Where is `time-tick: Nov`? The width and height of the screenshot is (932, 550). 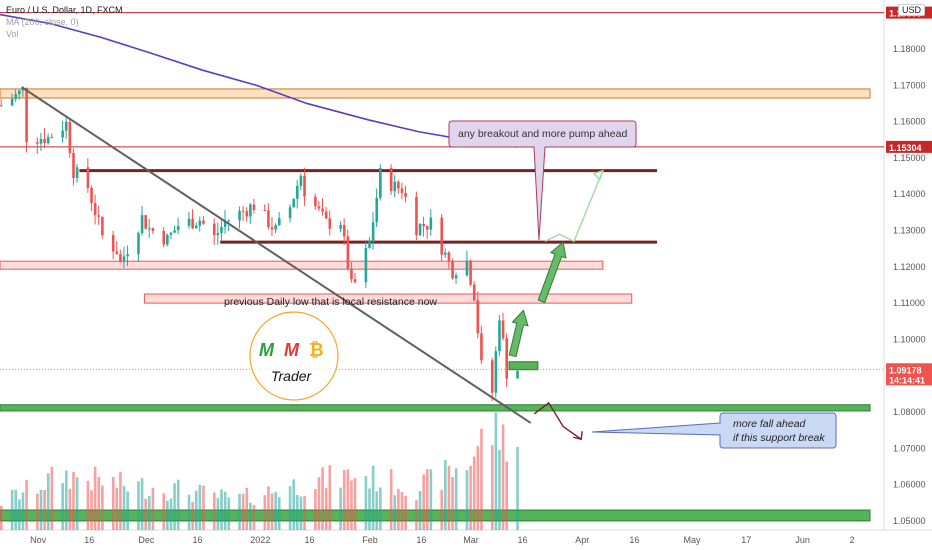
time-tick: Nov is located at coordinates (38, 540).